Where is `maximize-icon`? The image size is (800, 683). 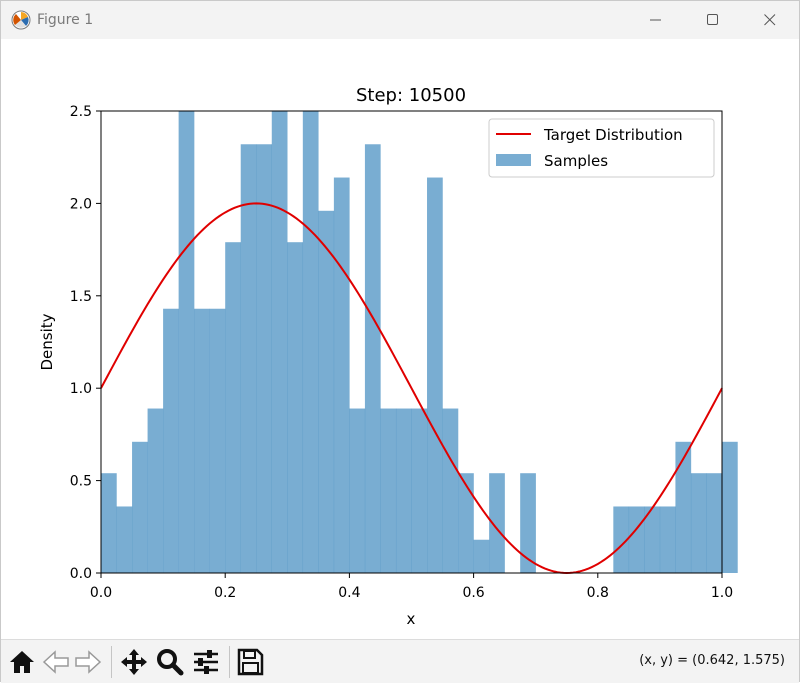 maximize-icon is located at coordinates (712, 19).